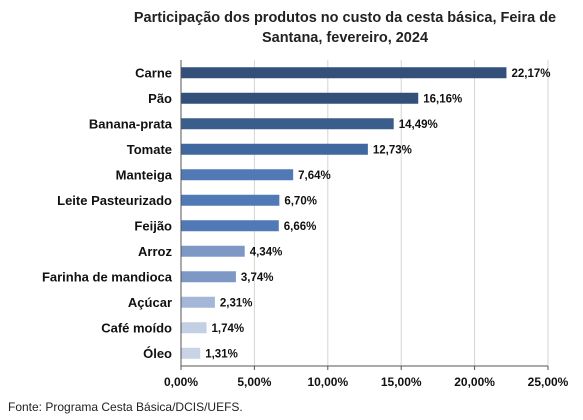 This screenshot has height=420, width=583. What do you see at coordinates (153, 225) in the screenshot?
I see `category-label: Feijão` at bounding box center [153, 225].